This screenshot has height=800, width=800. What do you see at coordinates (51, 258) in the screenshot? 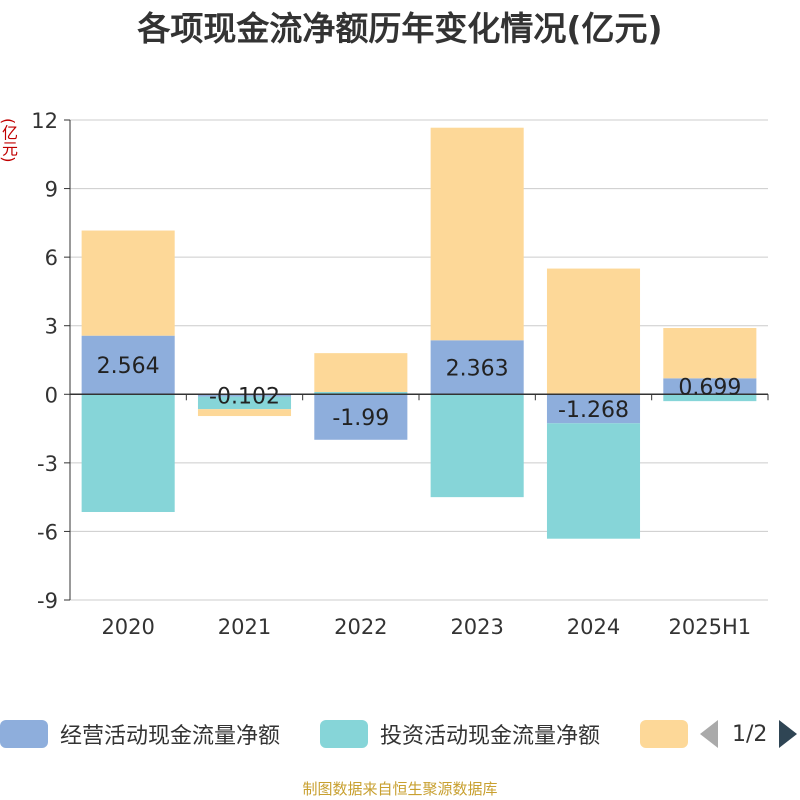
I see `y-tick-label: 6` at bounding box center [51, 258].